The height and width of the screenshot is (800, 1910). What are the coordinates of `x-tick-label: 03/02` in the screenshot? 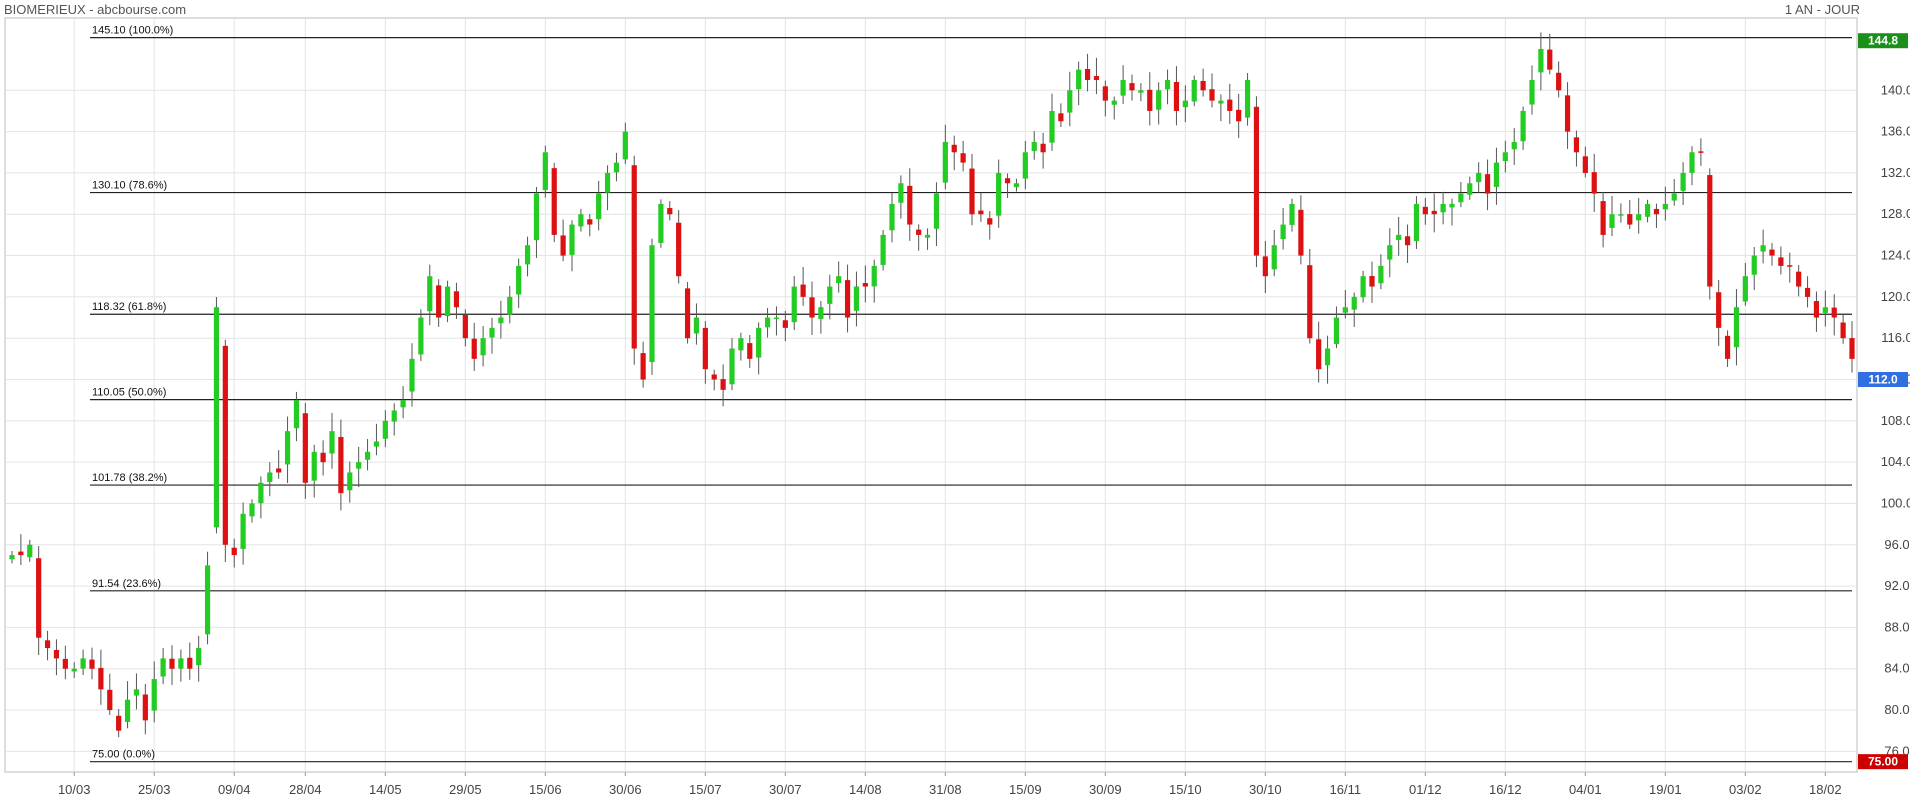 It's located at (1745, 789).